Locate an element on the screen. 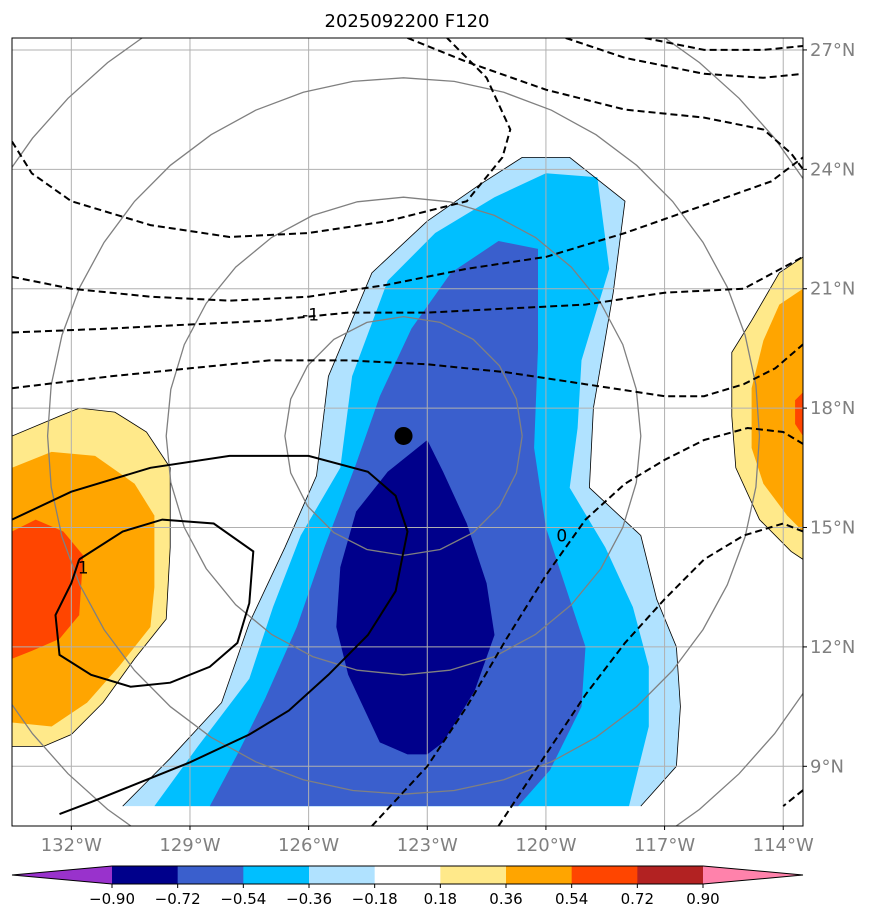 This screenshot has width=873, height=924. colorbar-extend-high is located at coordinates (753, 875).